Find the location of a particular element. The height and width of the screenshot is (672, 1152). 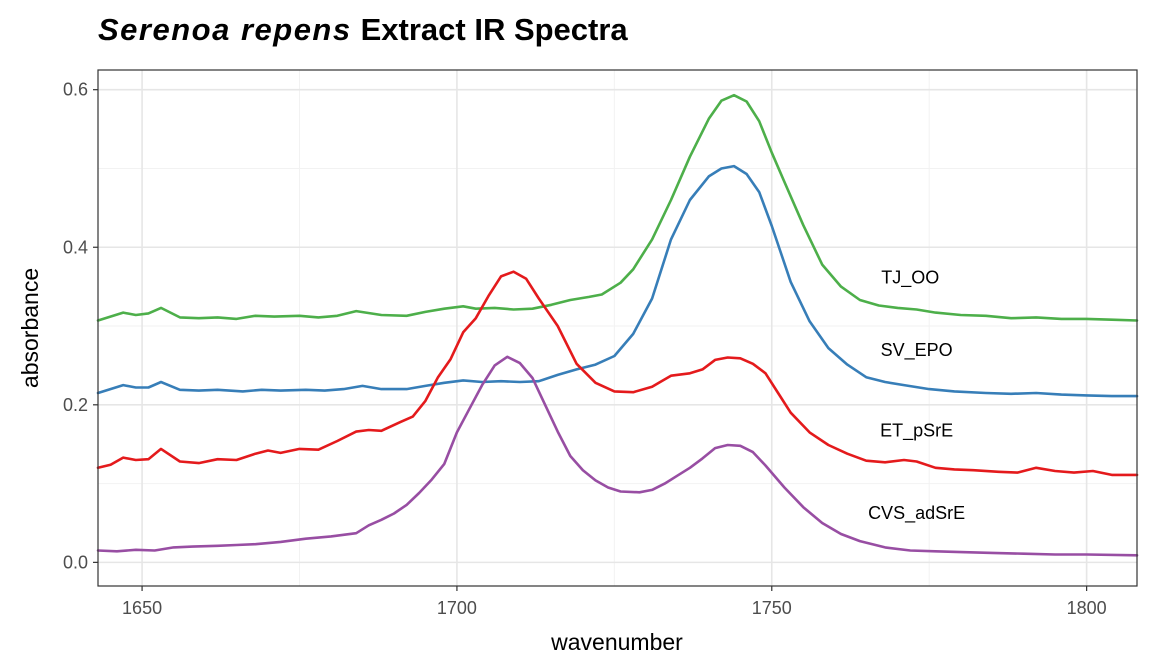

series-label-cvs-adsre: CVS_adSrE is located at coordinates (916, 513).